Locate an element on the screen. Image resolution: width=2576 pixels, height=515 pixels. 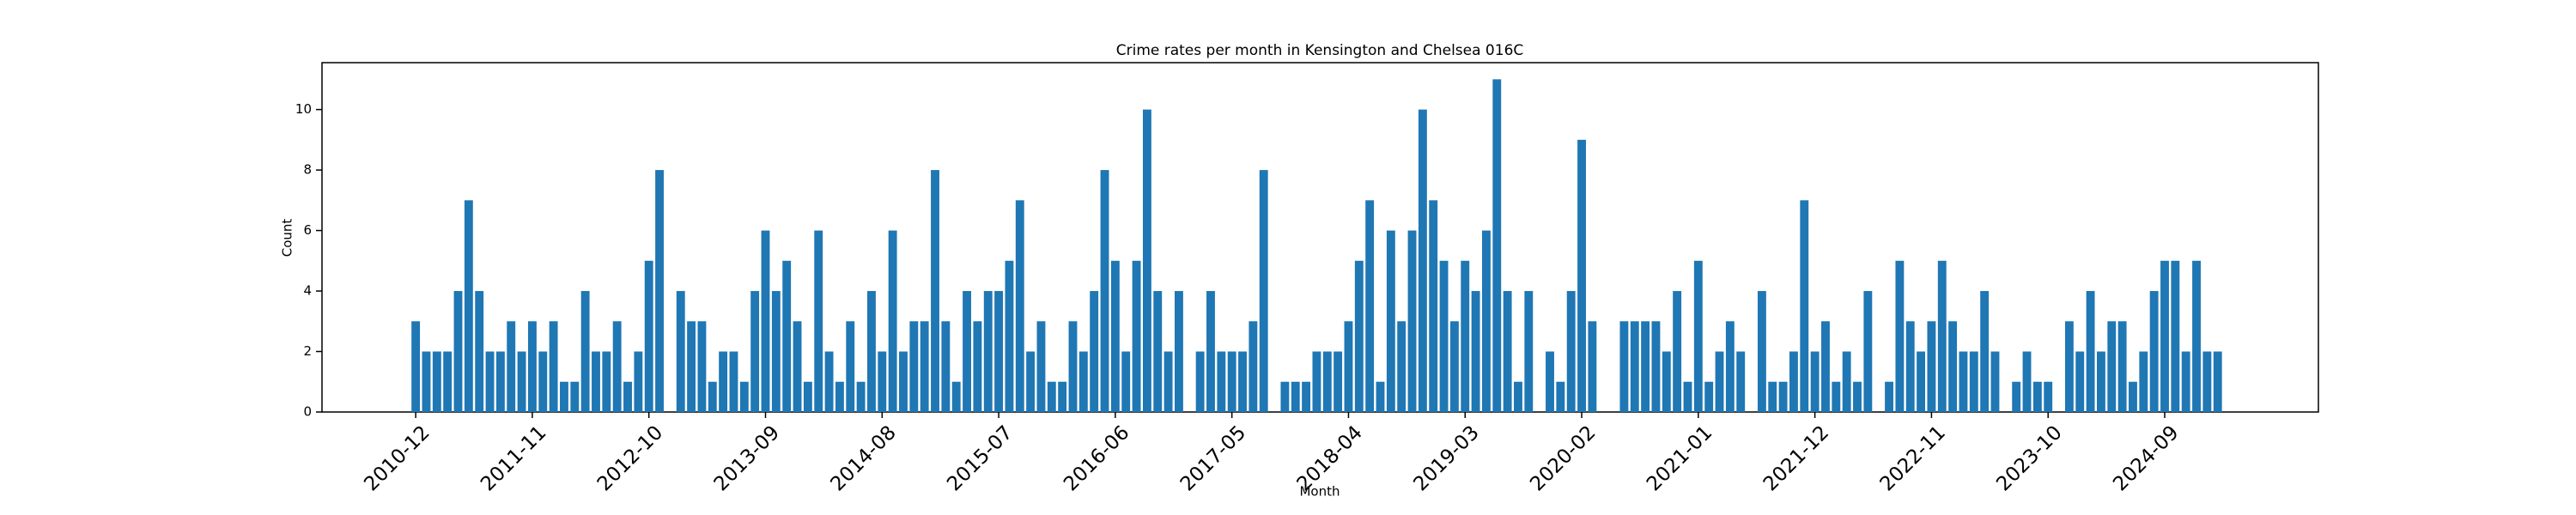
x-tick-label: 2017-05 is located at coordinates (1213, 458).